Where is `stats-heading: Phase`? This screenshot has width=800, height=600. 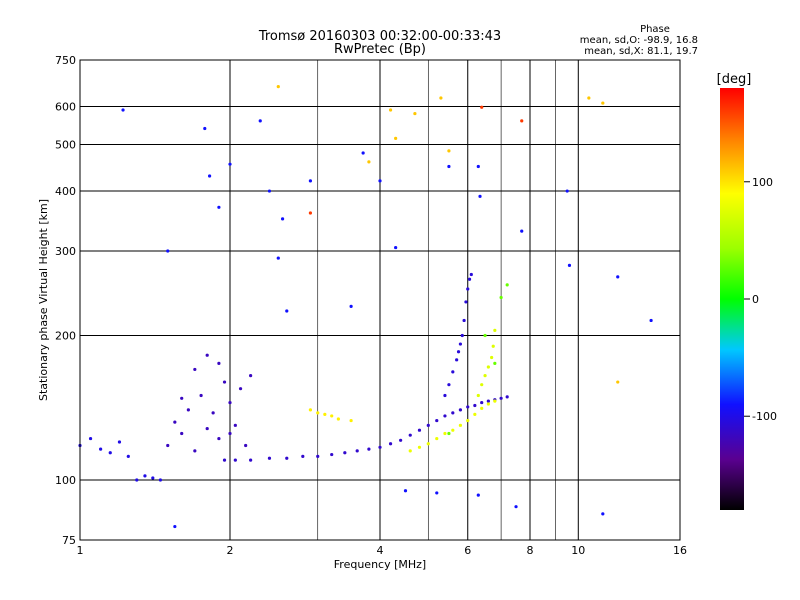 stats-heading: Phase is located at coordinates (655, 29).